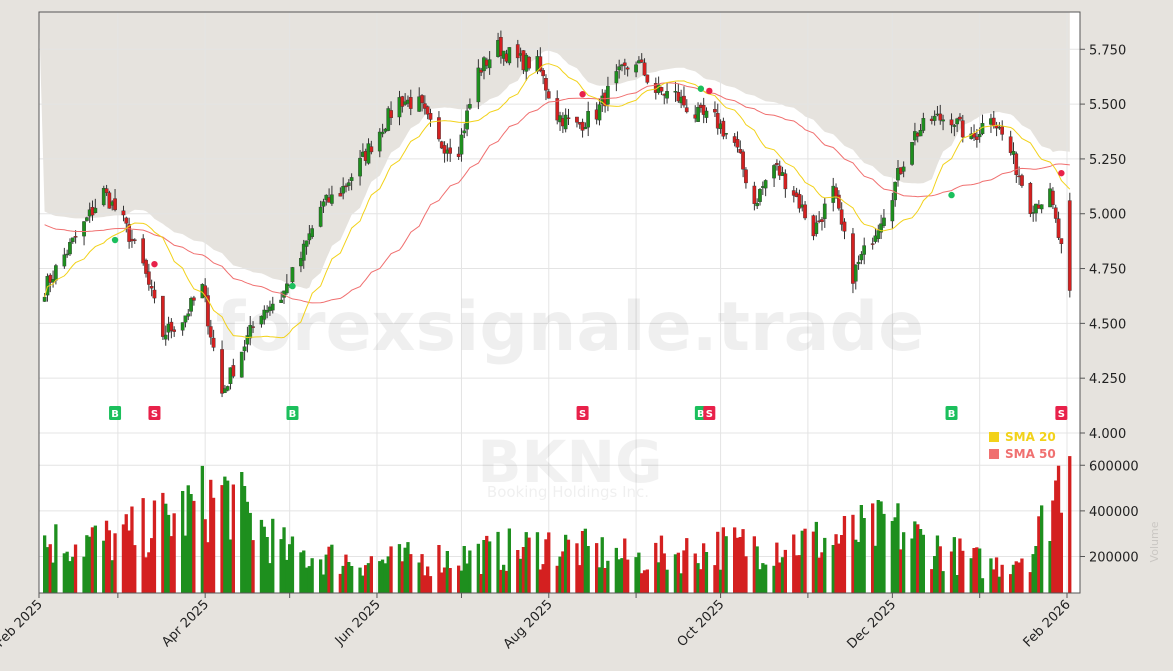  Describe the element at coordinates (709, 91) in the screenshot. I see `sell-signal-dot` at that location.